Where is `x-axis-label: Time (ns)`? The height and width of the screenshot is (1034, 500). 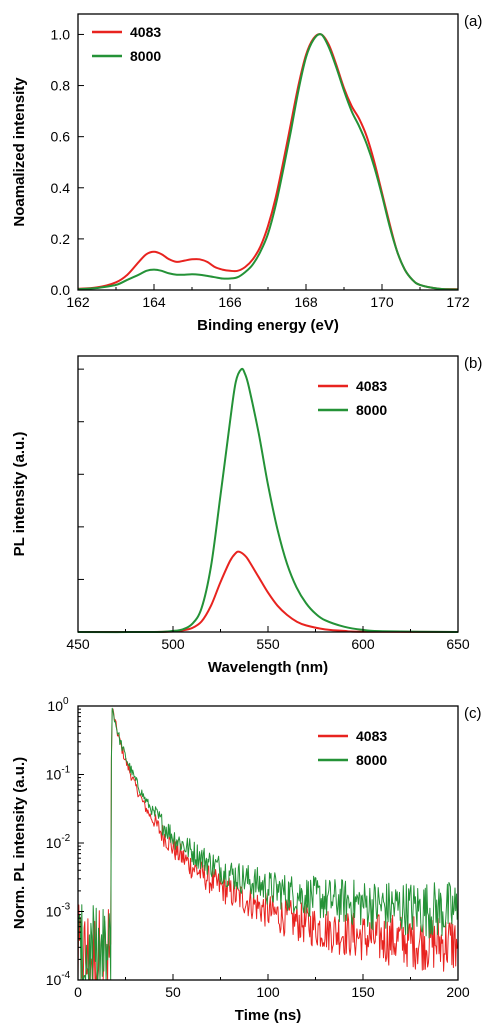 x-axis-label: Time (ns) is located at coordinates (268, 1015).